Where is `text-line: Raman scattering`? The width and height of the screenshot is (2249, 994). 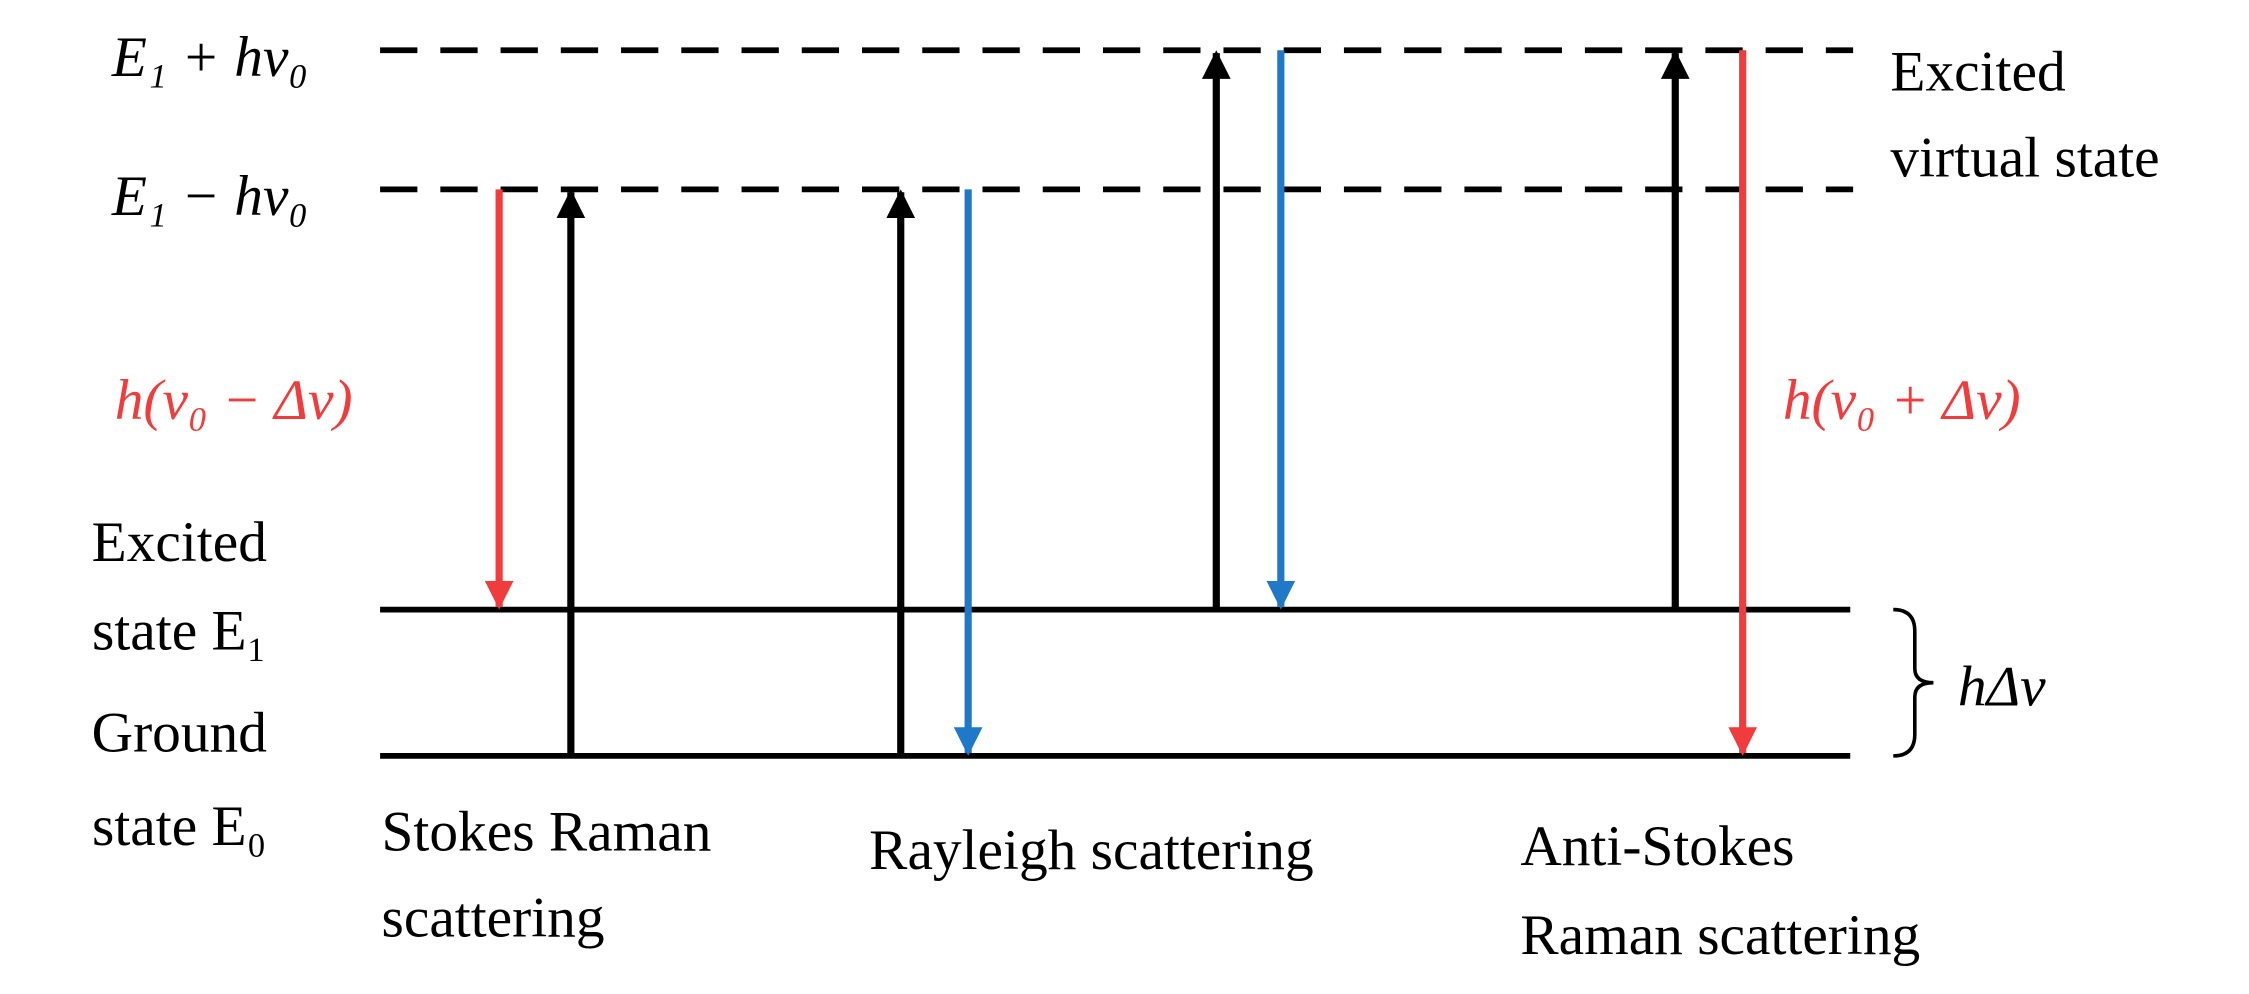
text-line: Raman scattering is located at coordinates (1720, 934).